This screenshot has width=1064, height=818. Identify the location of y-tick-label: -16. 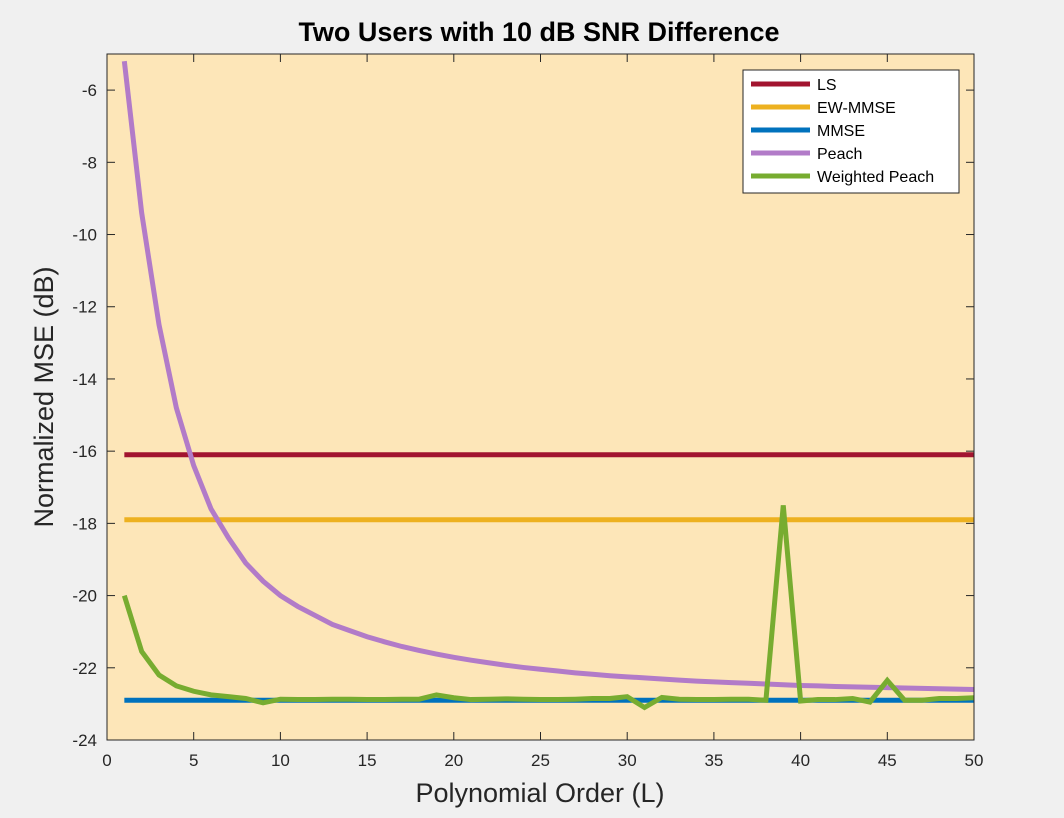
(84, 451).